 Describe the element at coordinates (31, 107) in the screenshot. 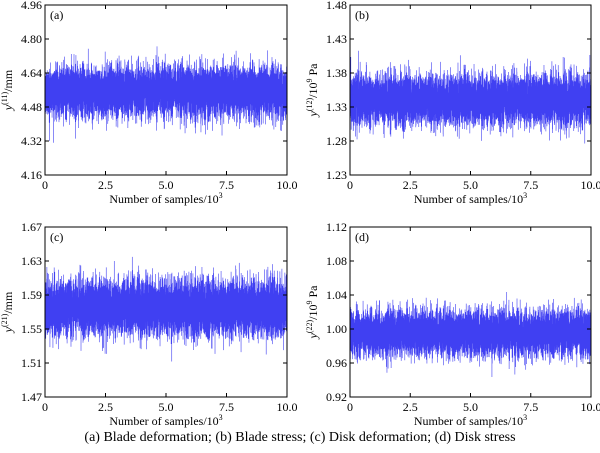

I see `y-tick-label: 4.48` at that location.